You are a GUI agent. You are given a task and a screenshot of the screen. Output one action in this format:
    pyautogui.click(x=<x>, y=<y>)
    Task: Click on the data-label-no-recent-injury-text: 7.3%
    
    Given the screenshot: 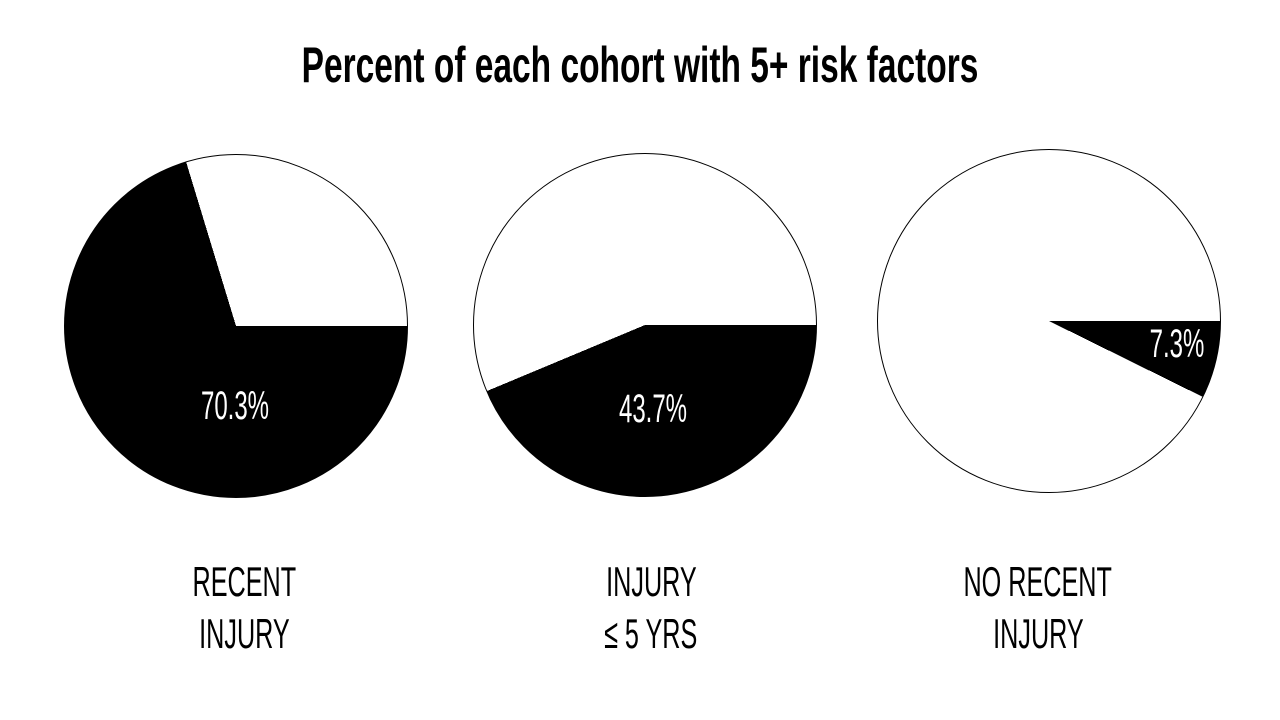 What is the action you would take?
    pyautogui.click(x=1177, y=344)
    